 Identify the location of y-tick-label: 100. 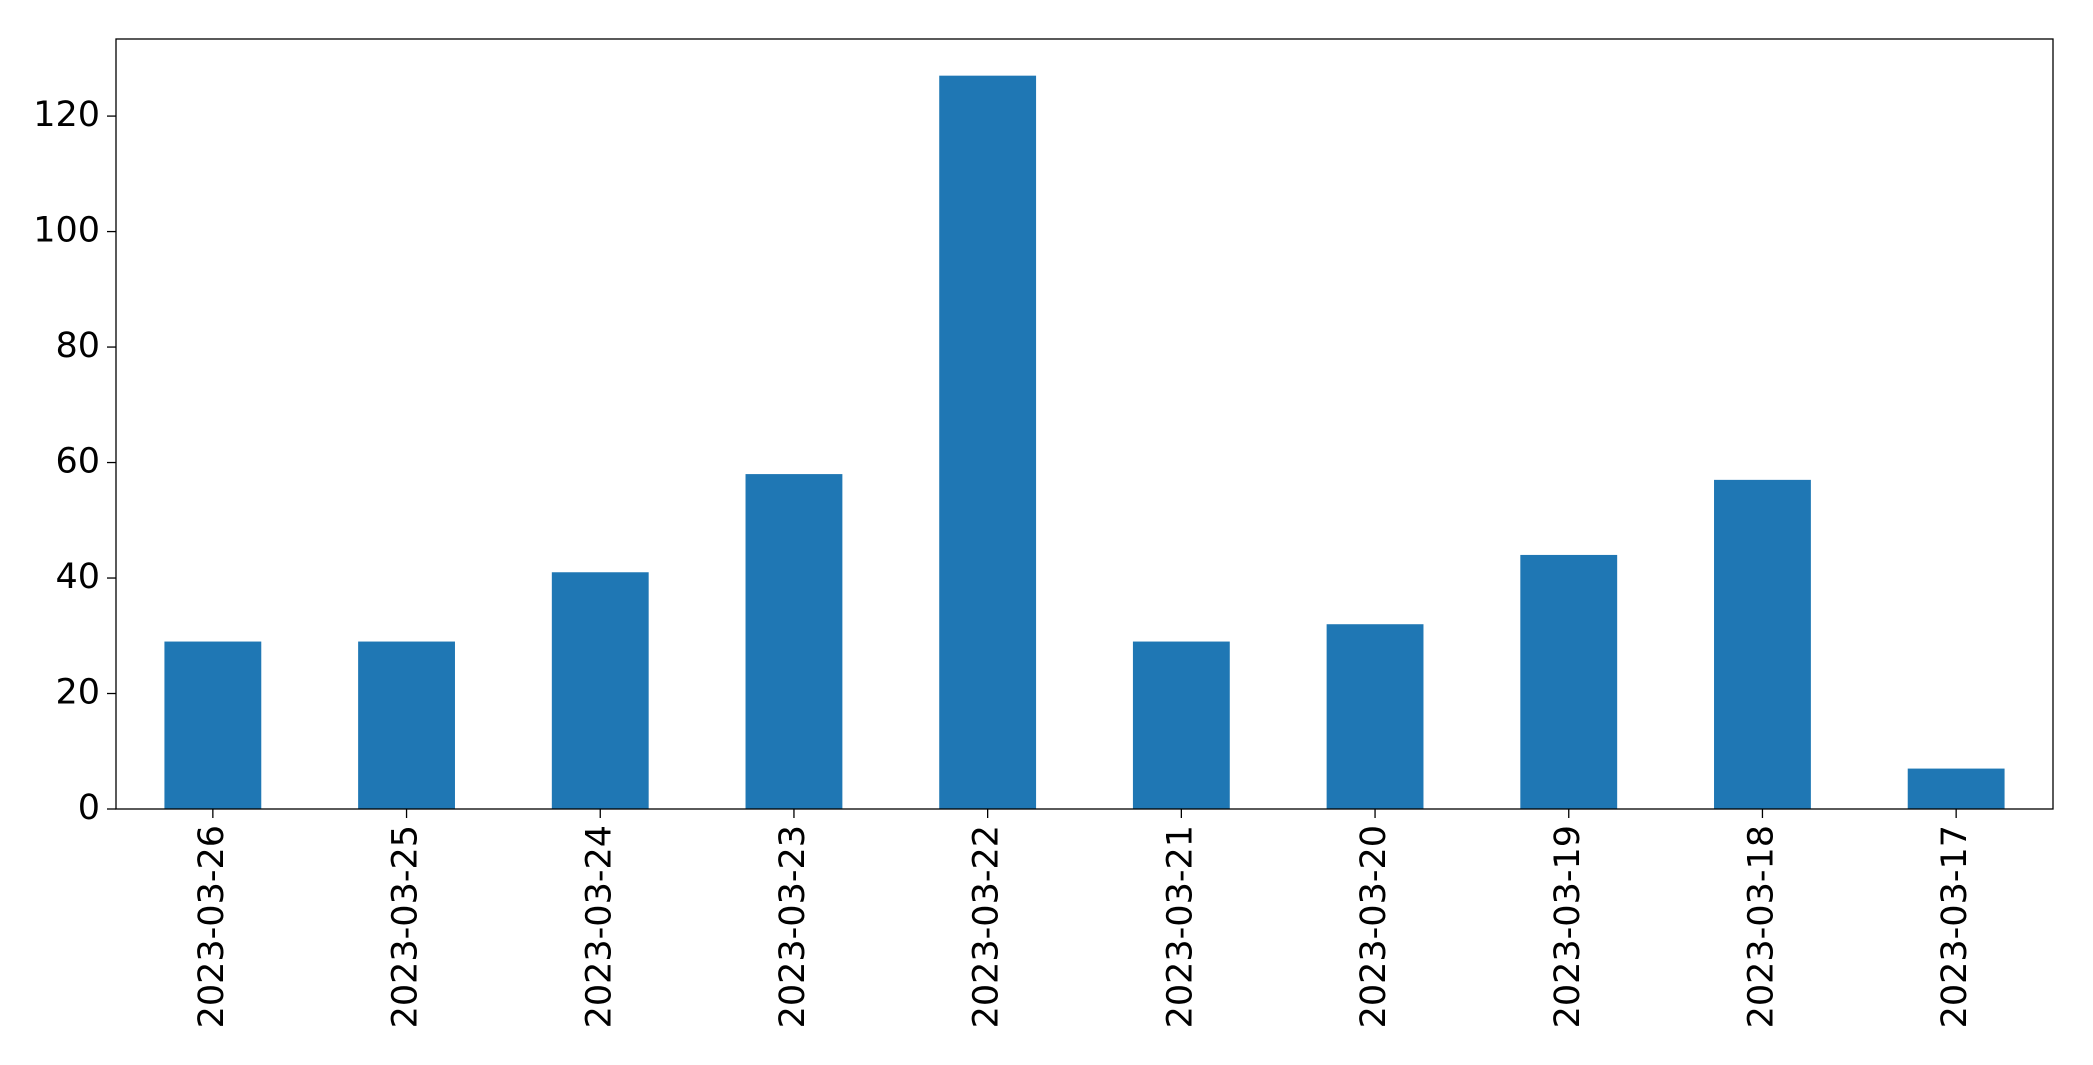
(66, 231).